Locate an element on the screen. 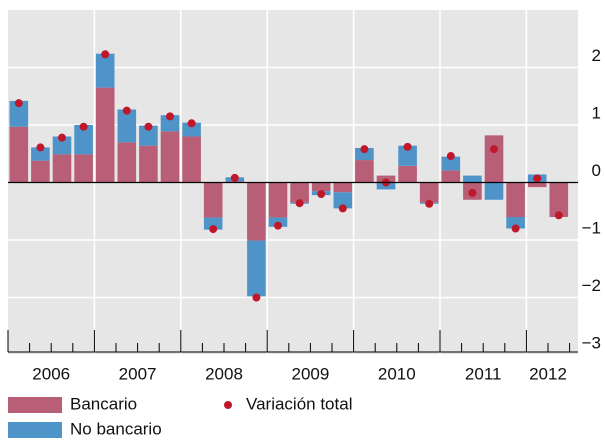 Image resolution: width=605 pixels, height=440 pixels. y-tick-label: 0 is located at coordinates (596, 170).